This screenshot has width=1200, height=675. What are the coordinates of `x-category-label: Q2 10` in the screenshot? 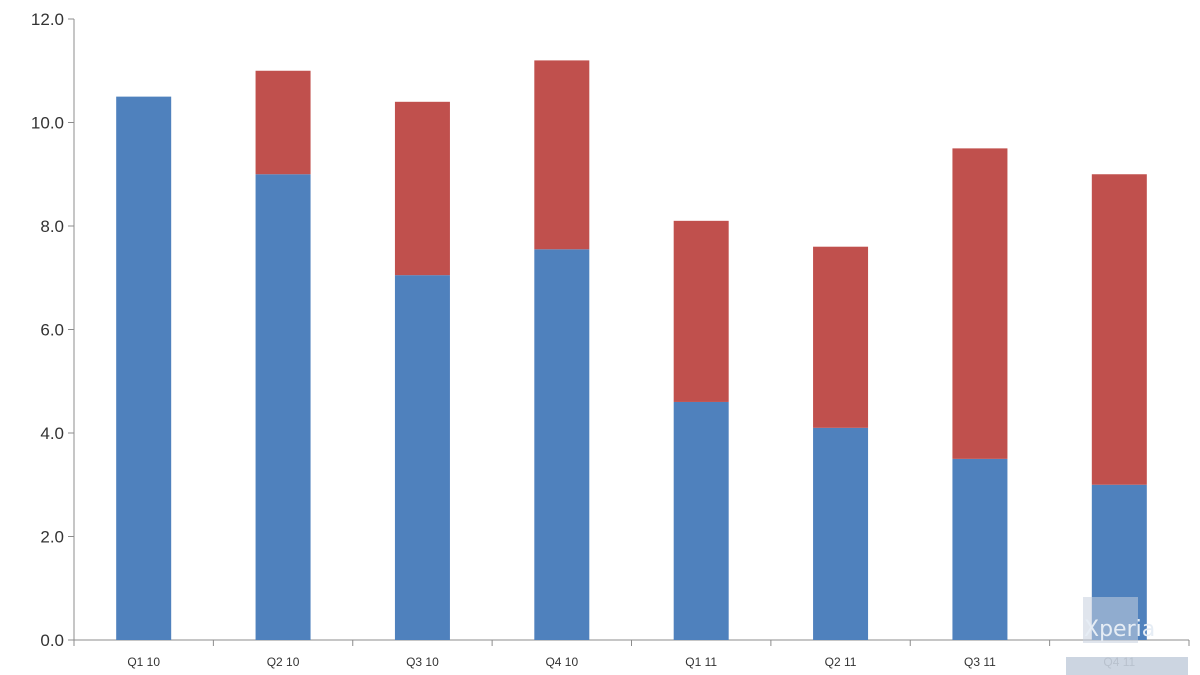 It's located at (283, 662).